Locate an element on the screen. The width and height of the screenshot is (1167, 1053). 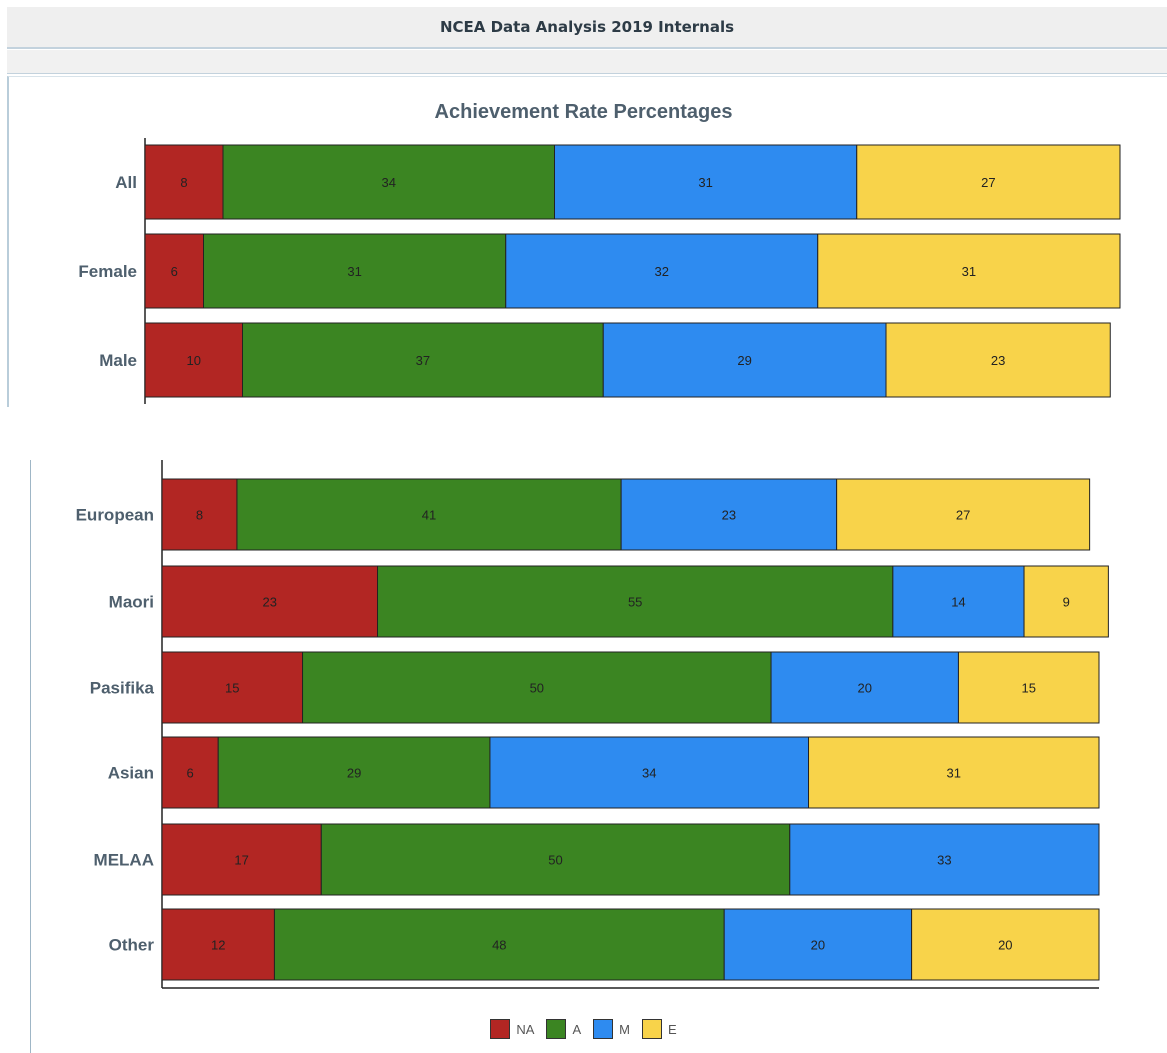
data-label-all-na: 8 is located at coordinates (183, 182).